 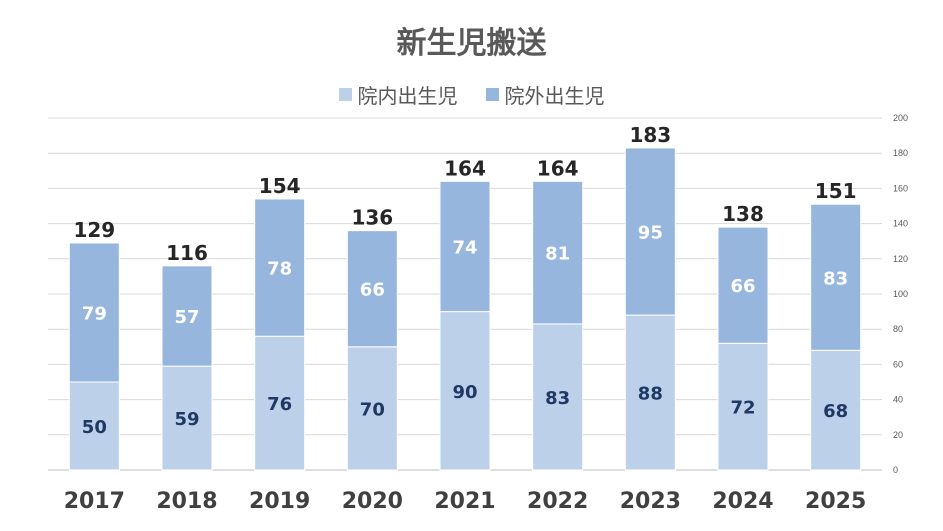 What do you see at coordinates (900, 188) in the screenshot?
I see `y-tick-label: 160` at bounding box center [900, 188].